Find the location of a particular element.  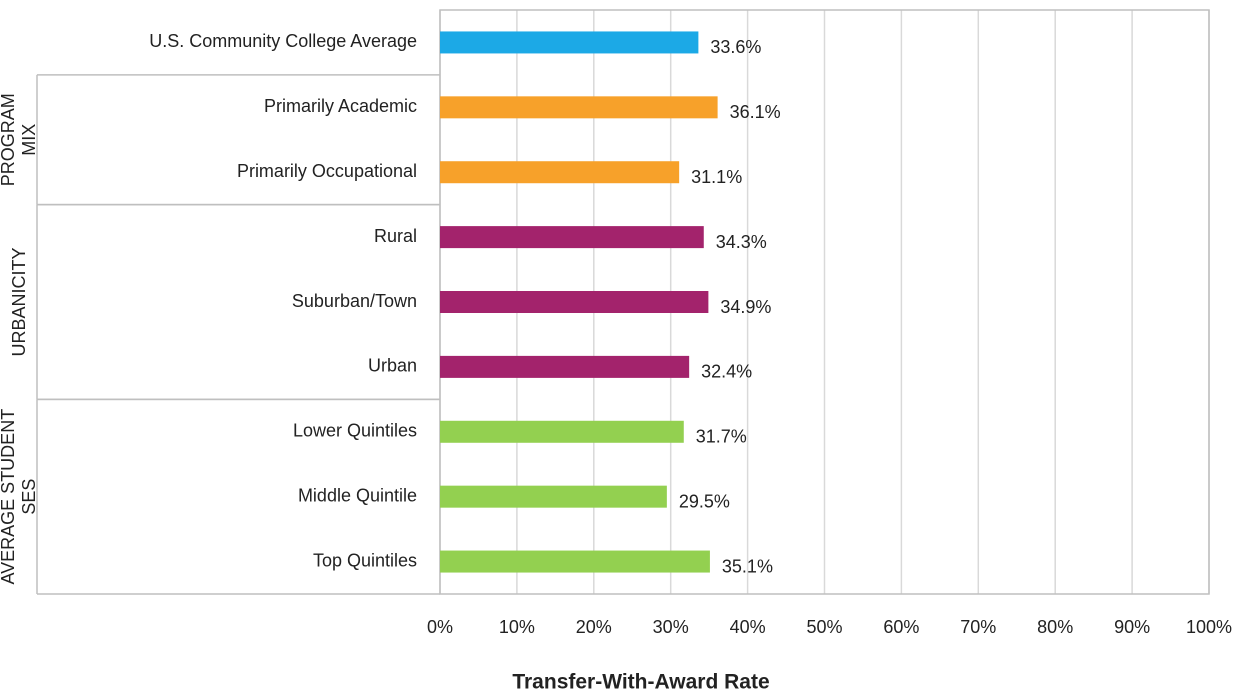

y-tick-label: U.S. Community College Average is located at coordinates (283, 41).